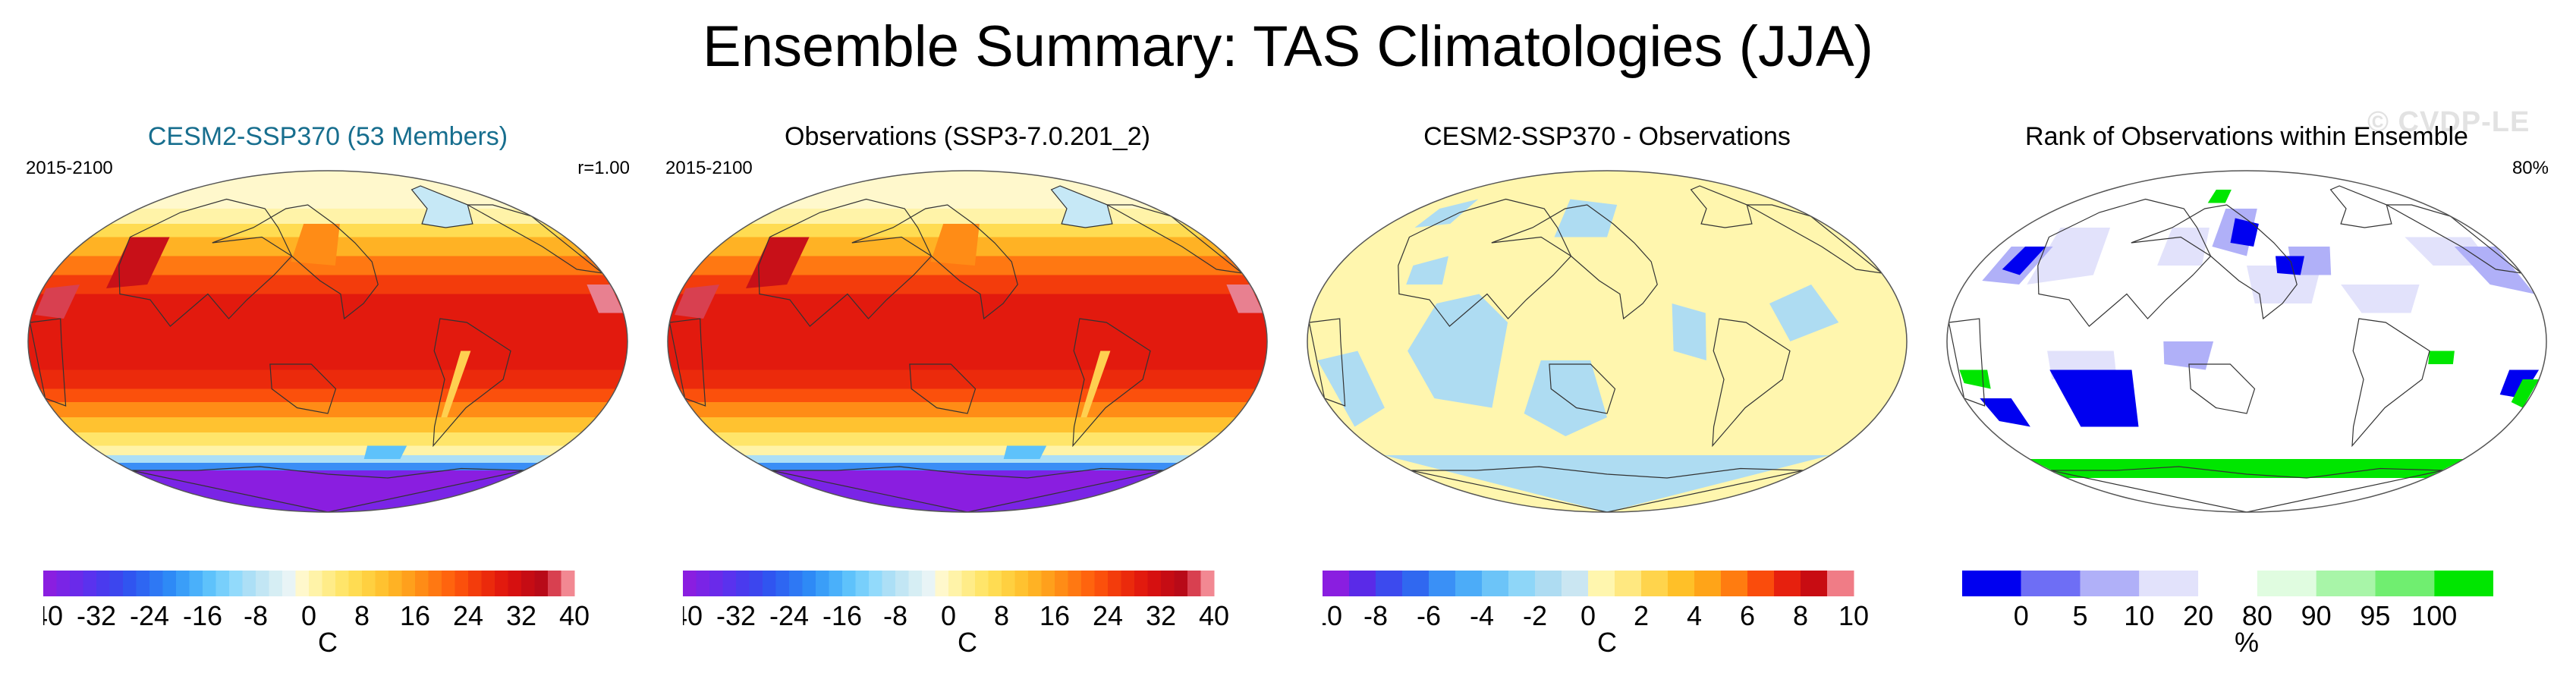 The image size is (2576, 676). What do you see at coordinates (327, 136) in the screenshot?
I see `panel-title: CESM2-SSP370 (53 Members)` at bounding box center [327, 136].